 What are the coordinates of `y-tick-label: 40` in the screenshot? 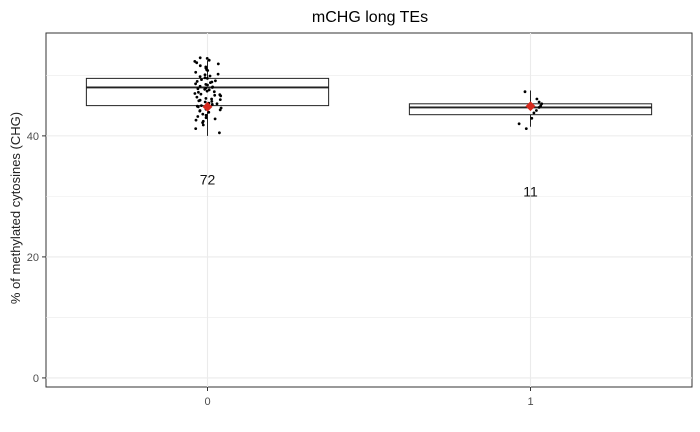 It's located at (33, 137).